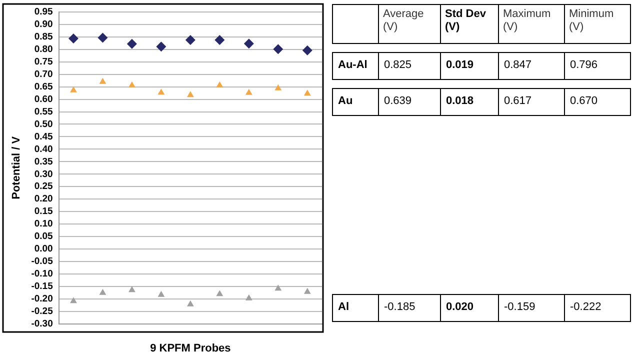 Image resolution: width=633 pixels, height=357 pixels. What do you see at coordinates (44, 136) in the screenshot?
I see `y-tick-label: 0.45` at bounding box center [44, 136].